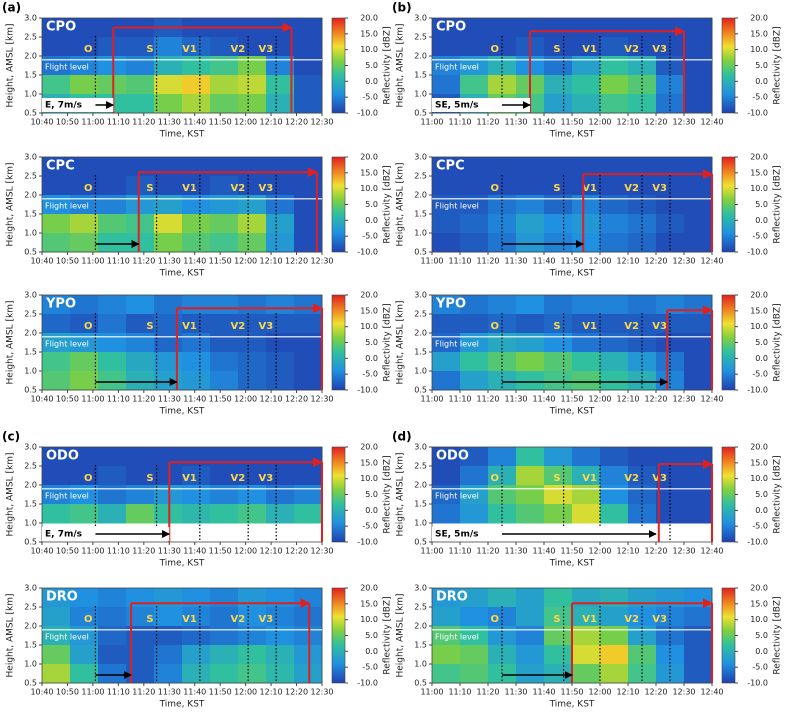 The height and width of the screenshot is (726, 800). I want to click on x-tick-label: 10:50, so click(67, 122).